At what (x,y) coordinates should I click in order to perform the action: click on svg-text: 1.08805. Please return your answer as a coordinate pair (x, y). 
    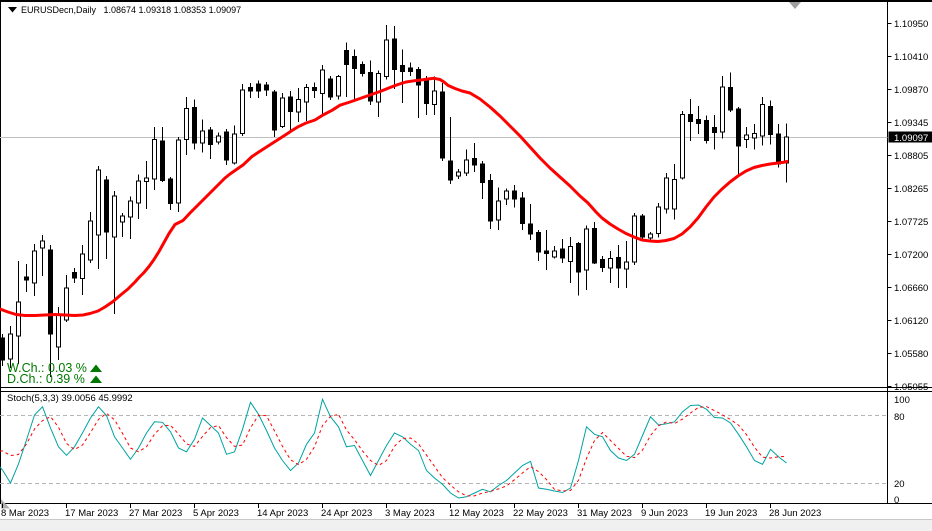
    Looking at the image, I should click on (911, 156).